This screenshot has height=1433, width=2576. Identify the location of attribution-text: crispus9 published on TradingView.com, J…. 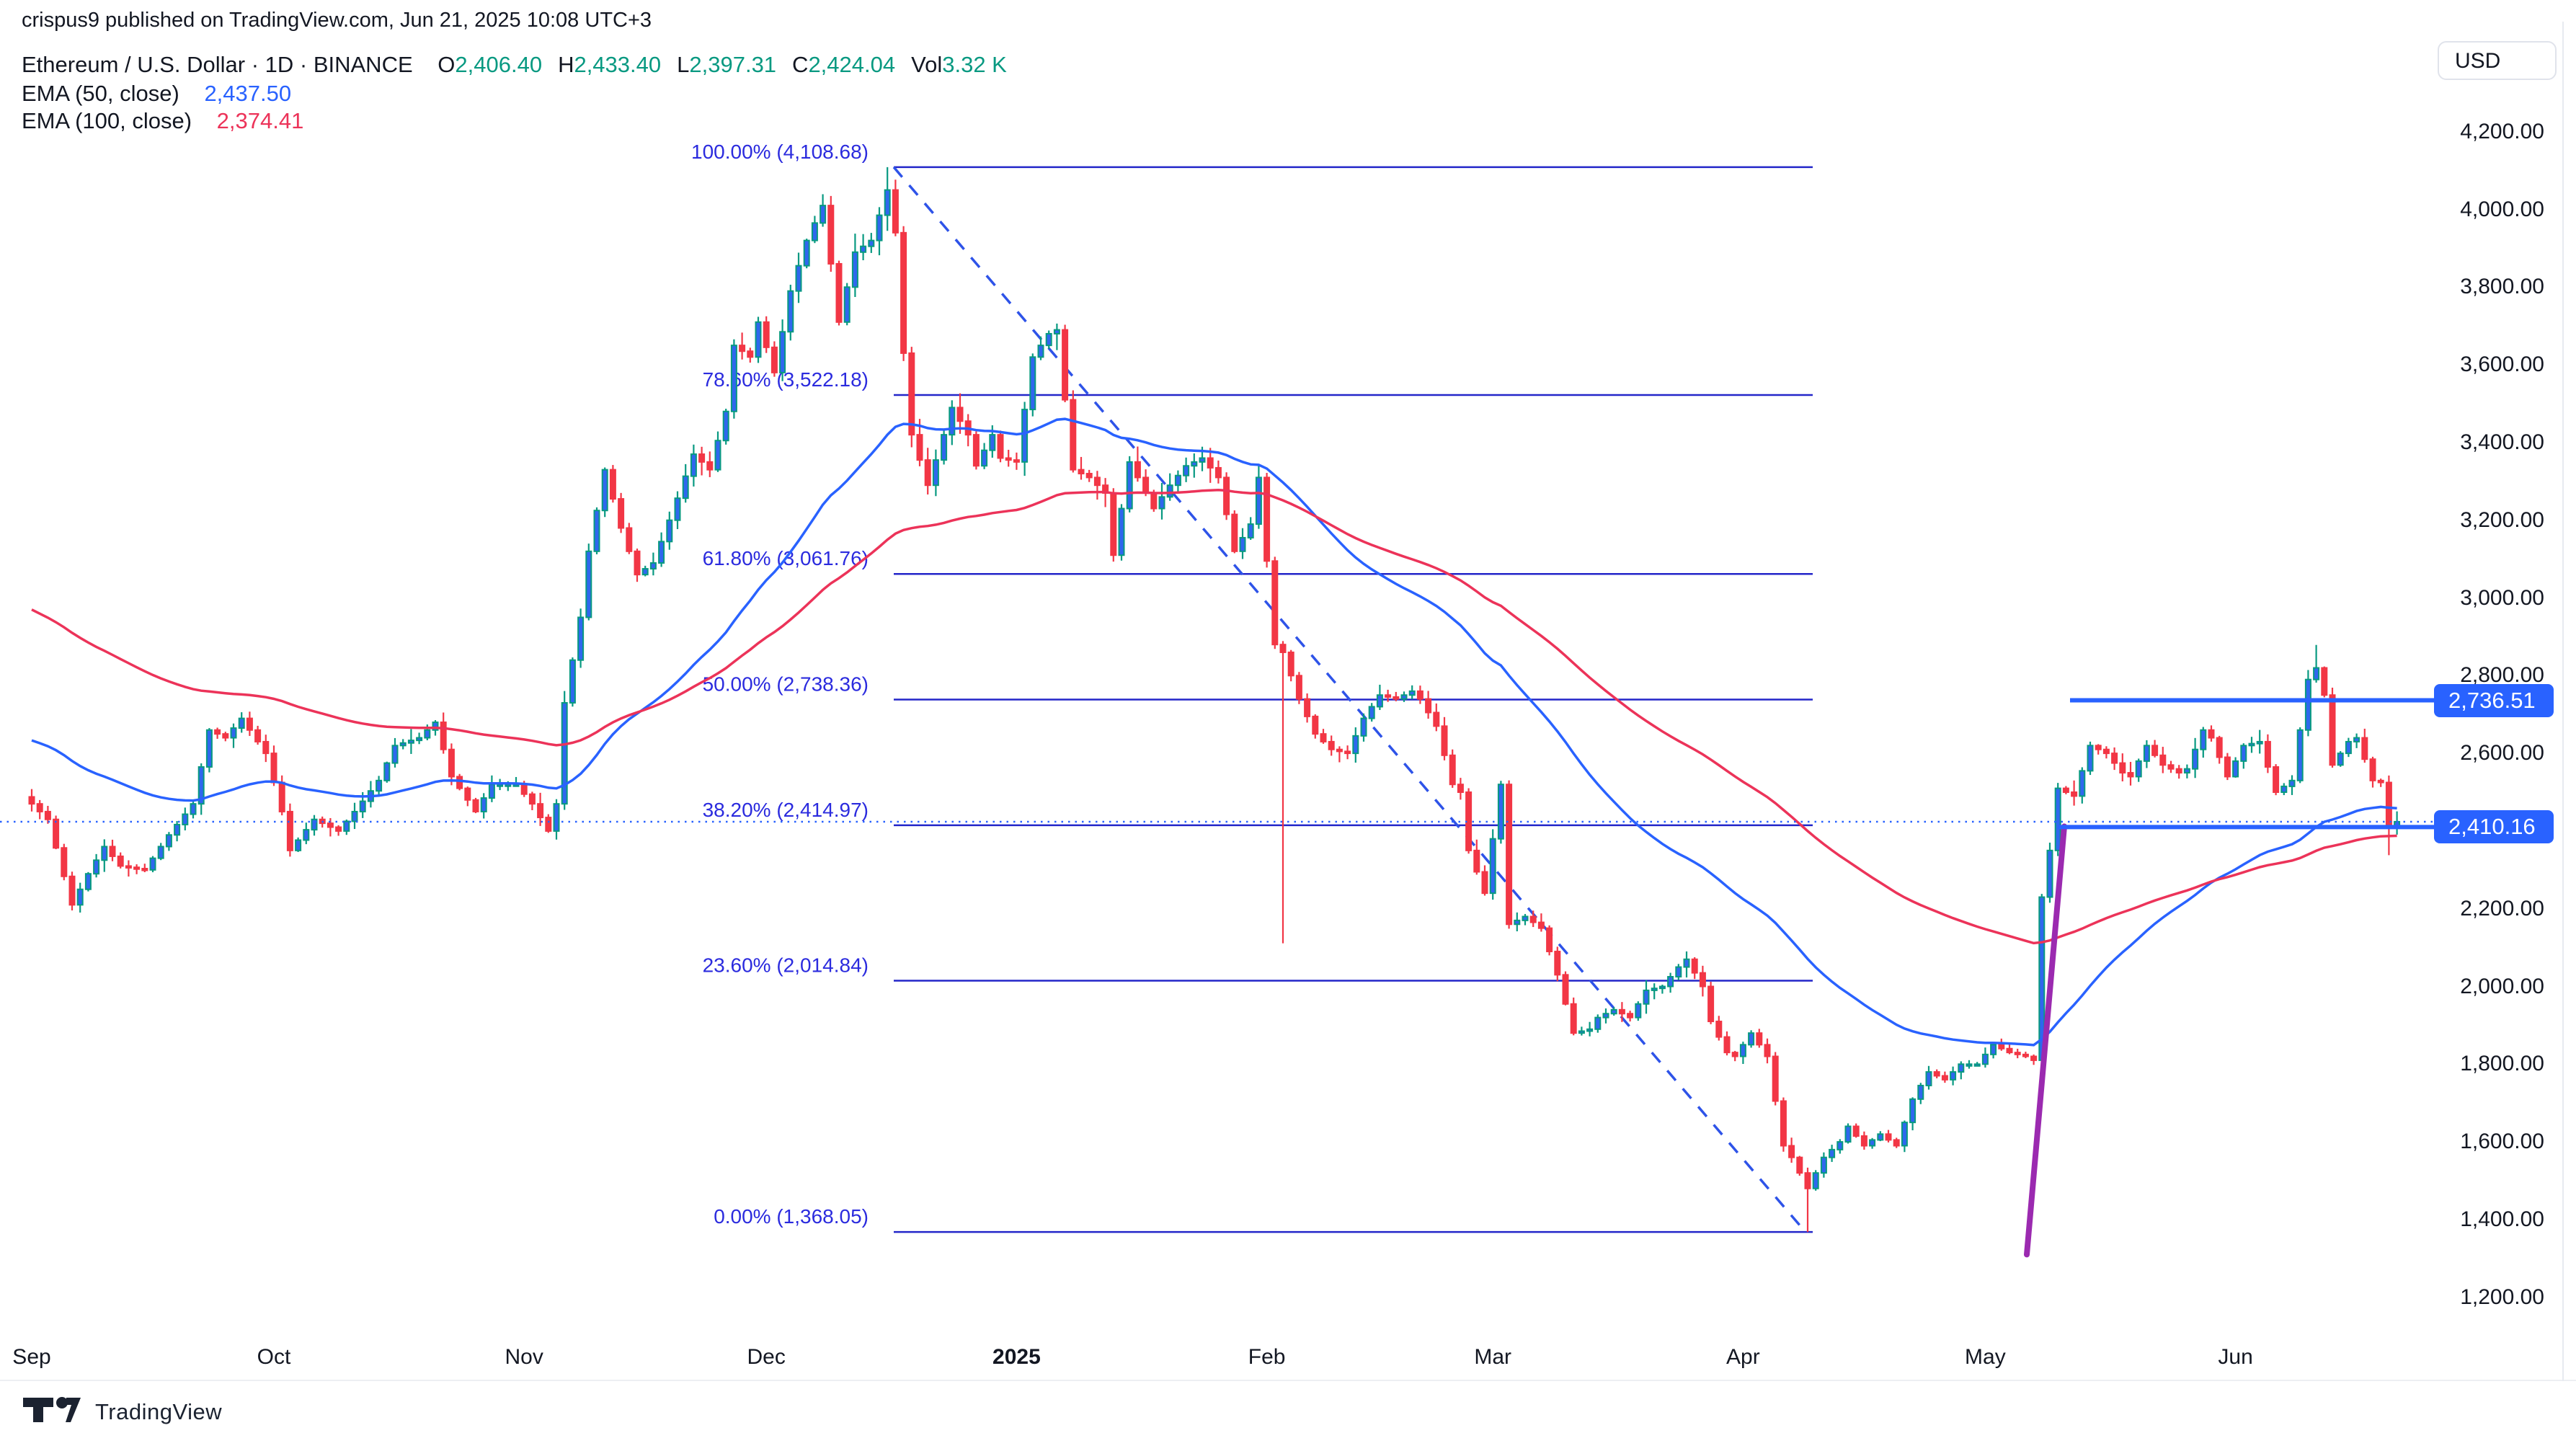
(337, 20).